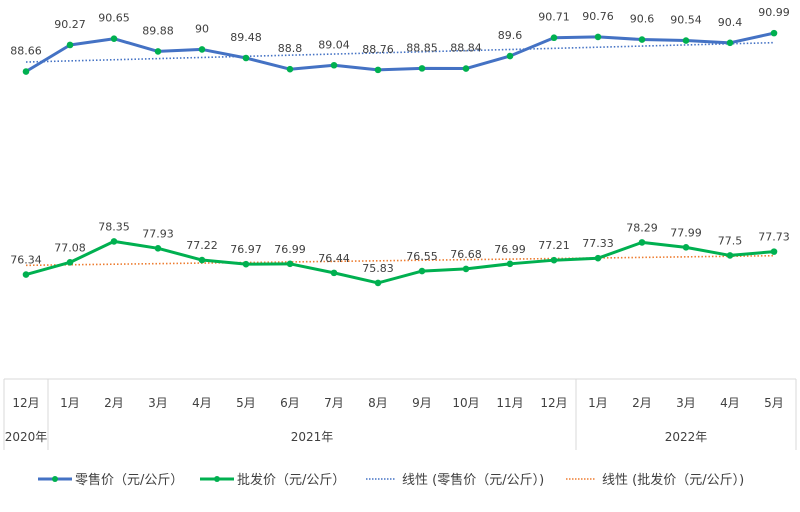 Image resolution: width=800 pixels, height=512 pixels. Describe the element at coordinates (291, 480) in the screenshot. I see `legend-label: 批发价（元/公斤）` at that location.